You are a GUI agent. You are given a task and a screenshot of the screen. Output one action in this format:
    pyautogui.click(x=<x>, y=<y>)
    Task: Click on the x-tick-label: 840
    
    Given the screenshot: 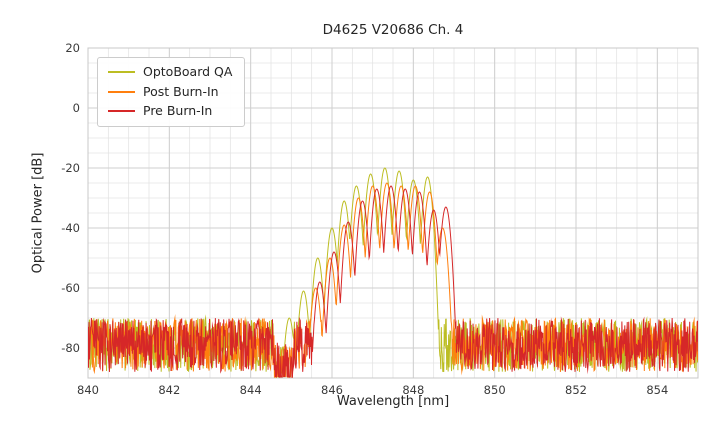 What is the action you would take?
    pyautogui.click(x=88, y=390)
    